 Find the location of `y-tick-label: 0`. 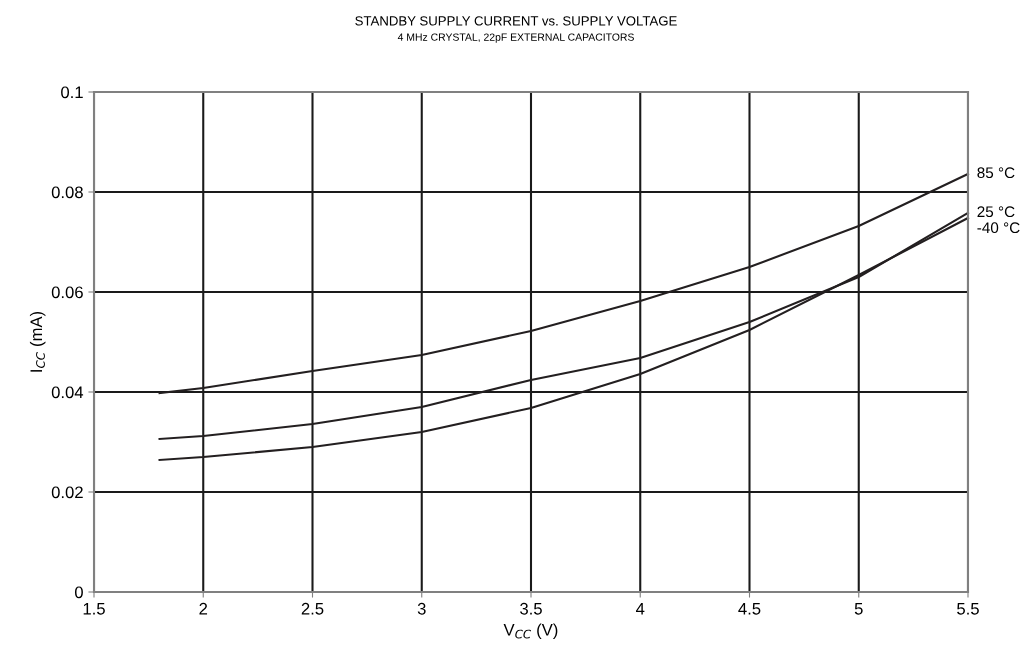

y-tick-label: 0 is located at coordinates (78, 592).